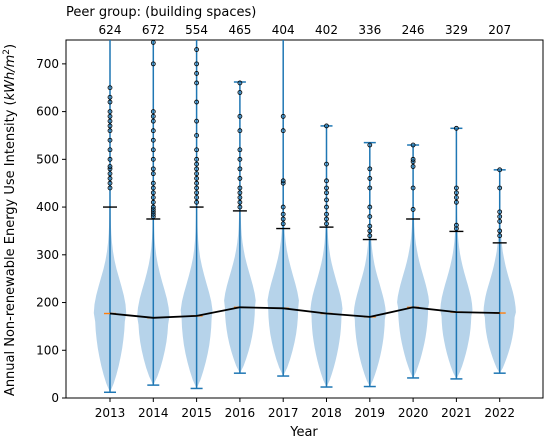 Image resolution: width=550 pixels, height=442 pixels. What do you see at coordinates (51, 231) in the screenshot?
I see `y-axis: 0 100 200 300 400 500 600 700` at bounding box center [51, 231].